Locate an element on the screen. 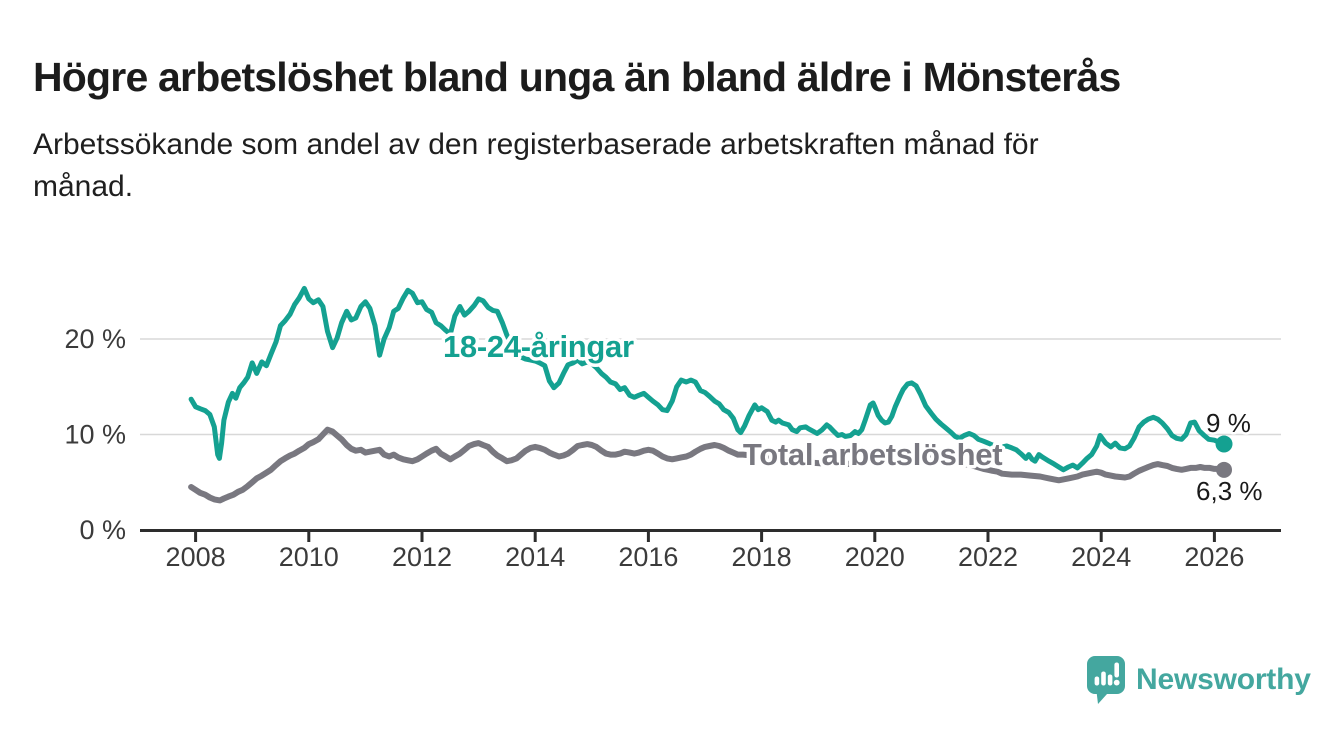 This screenshot has height=734, width=1340. x-tick-label: 2008 is located at coordinates (196, 557).